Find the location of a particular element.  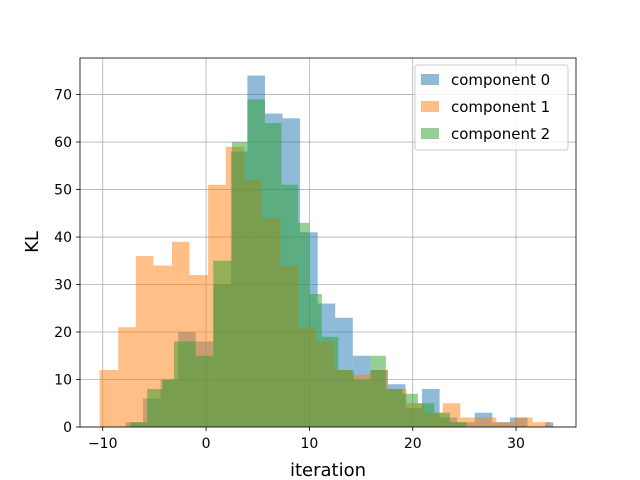

x-tick-label: 30 is located at coordinates (516, 444).